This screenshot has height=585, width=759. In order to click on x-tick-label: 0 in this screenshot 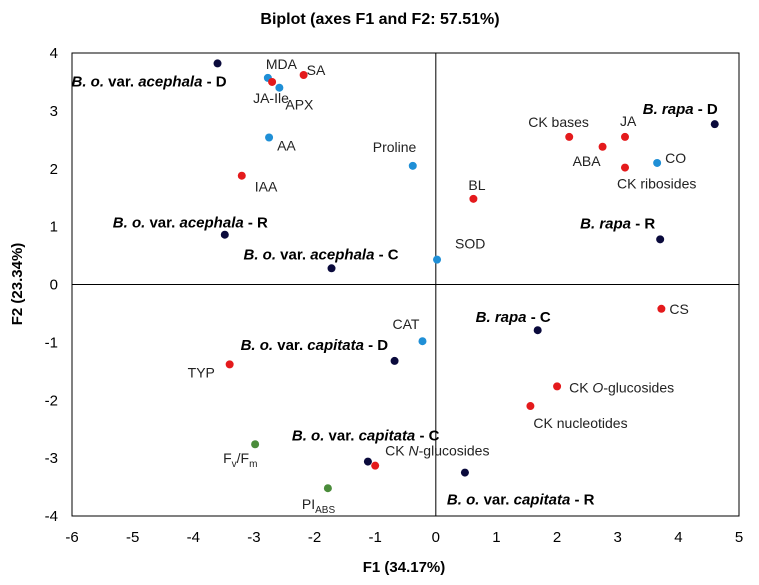, I will do `click(436, 537)`.